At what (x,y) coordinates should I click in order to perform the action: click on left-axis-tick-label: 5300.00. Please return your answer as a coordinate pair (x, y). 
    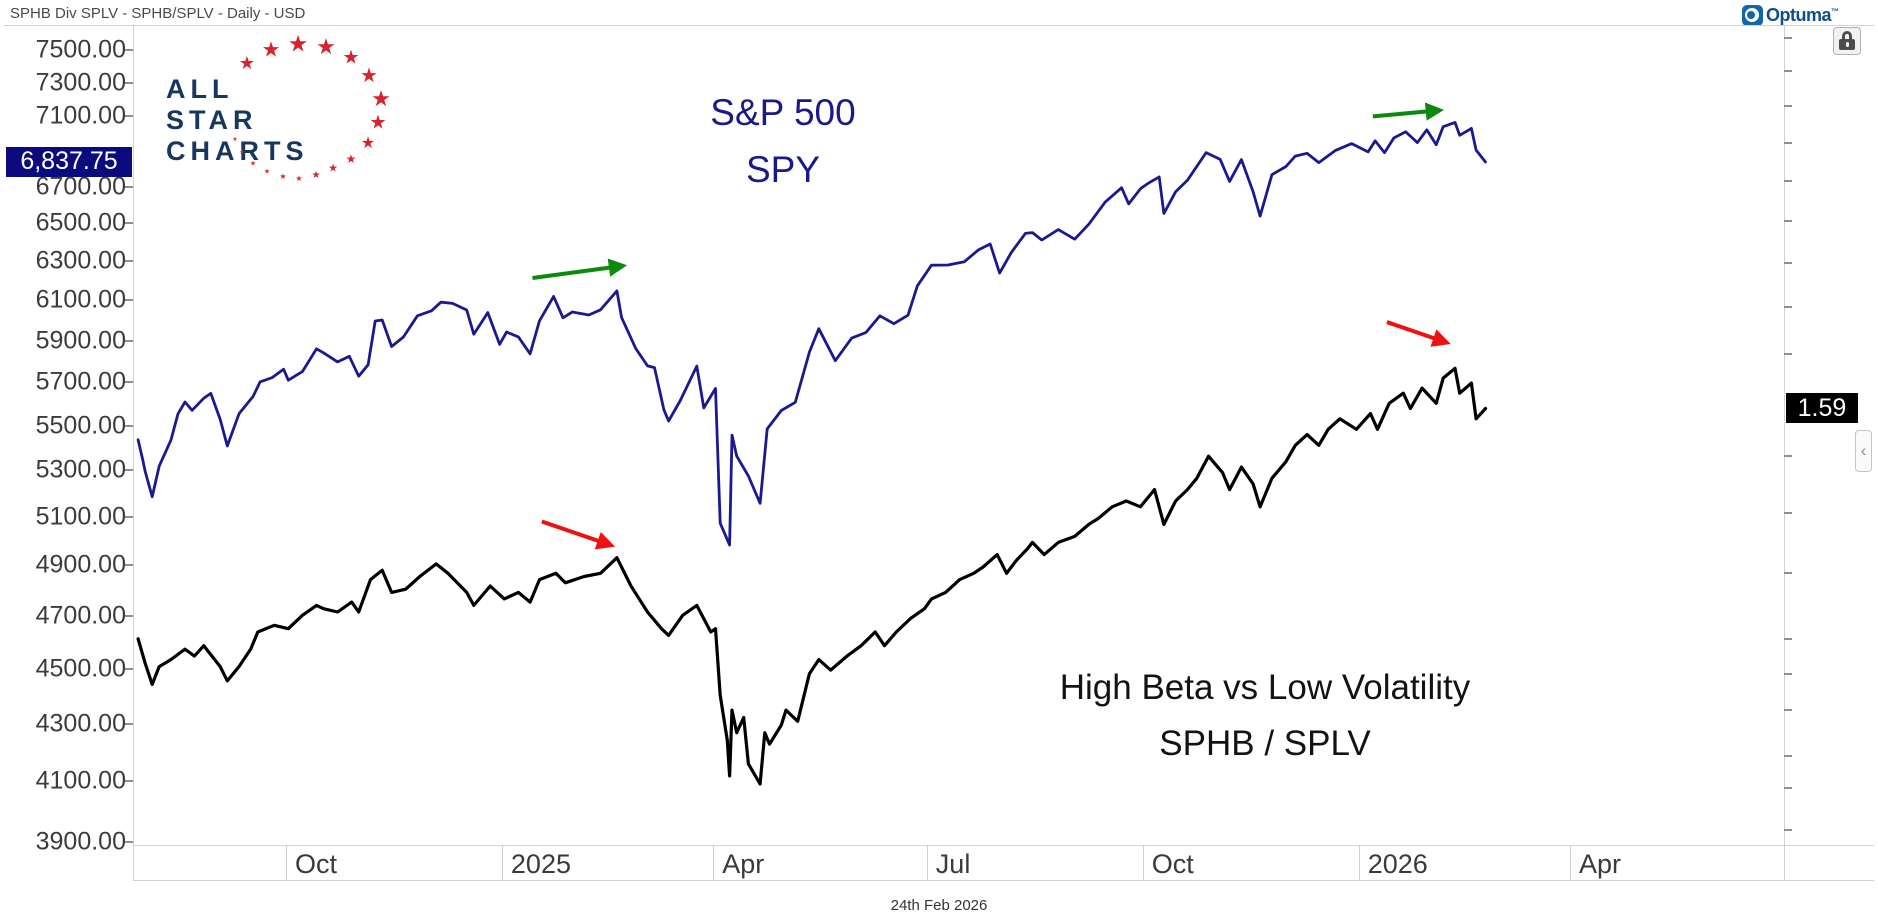
    Looking at the image, I should click on (80, 469).